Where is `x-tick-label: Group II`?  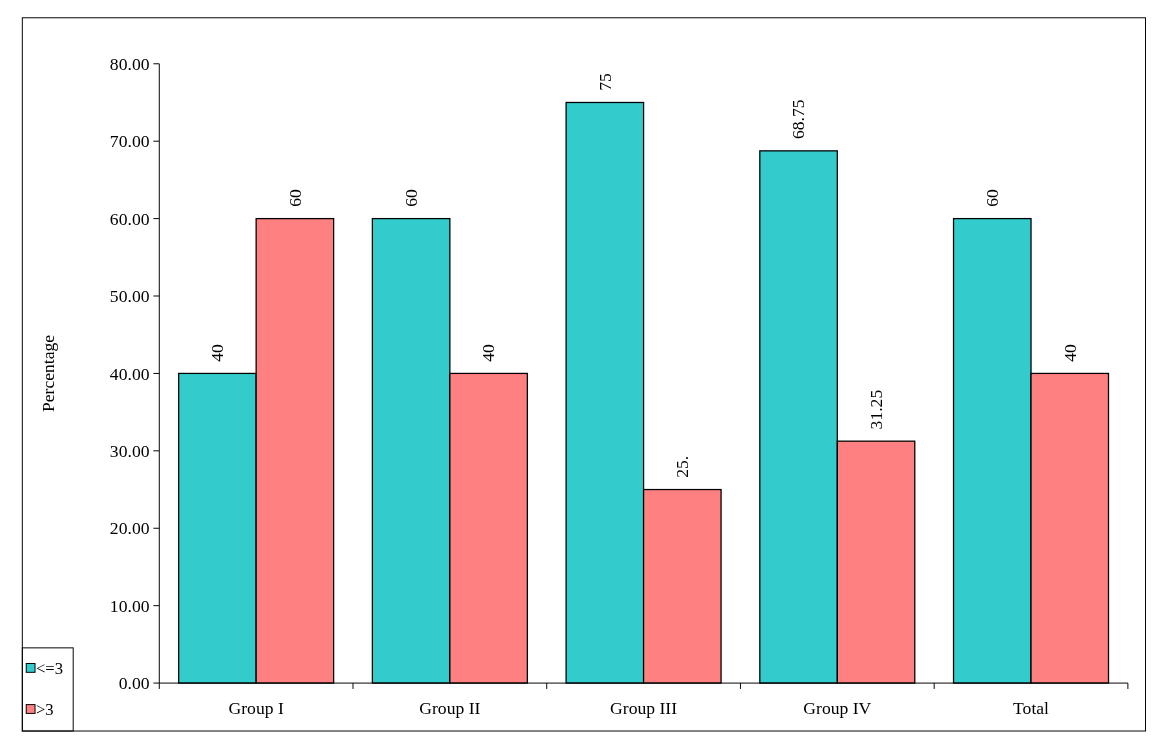 x-tick-label: Group II is located at coordinates (450, 708).